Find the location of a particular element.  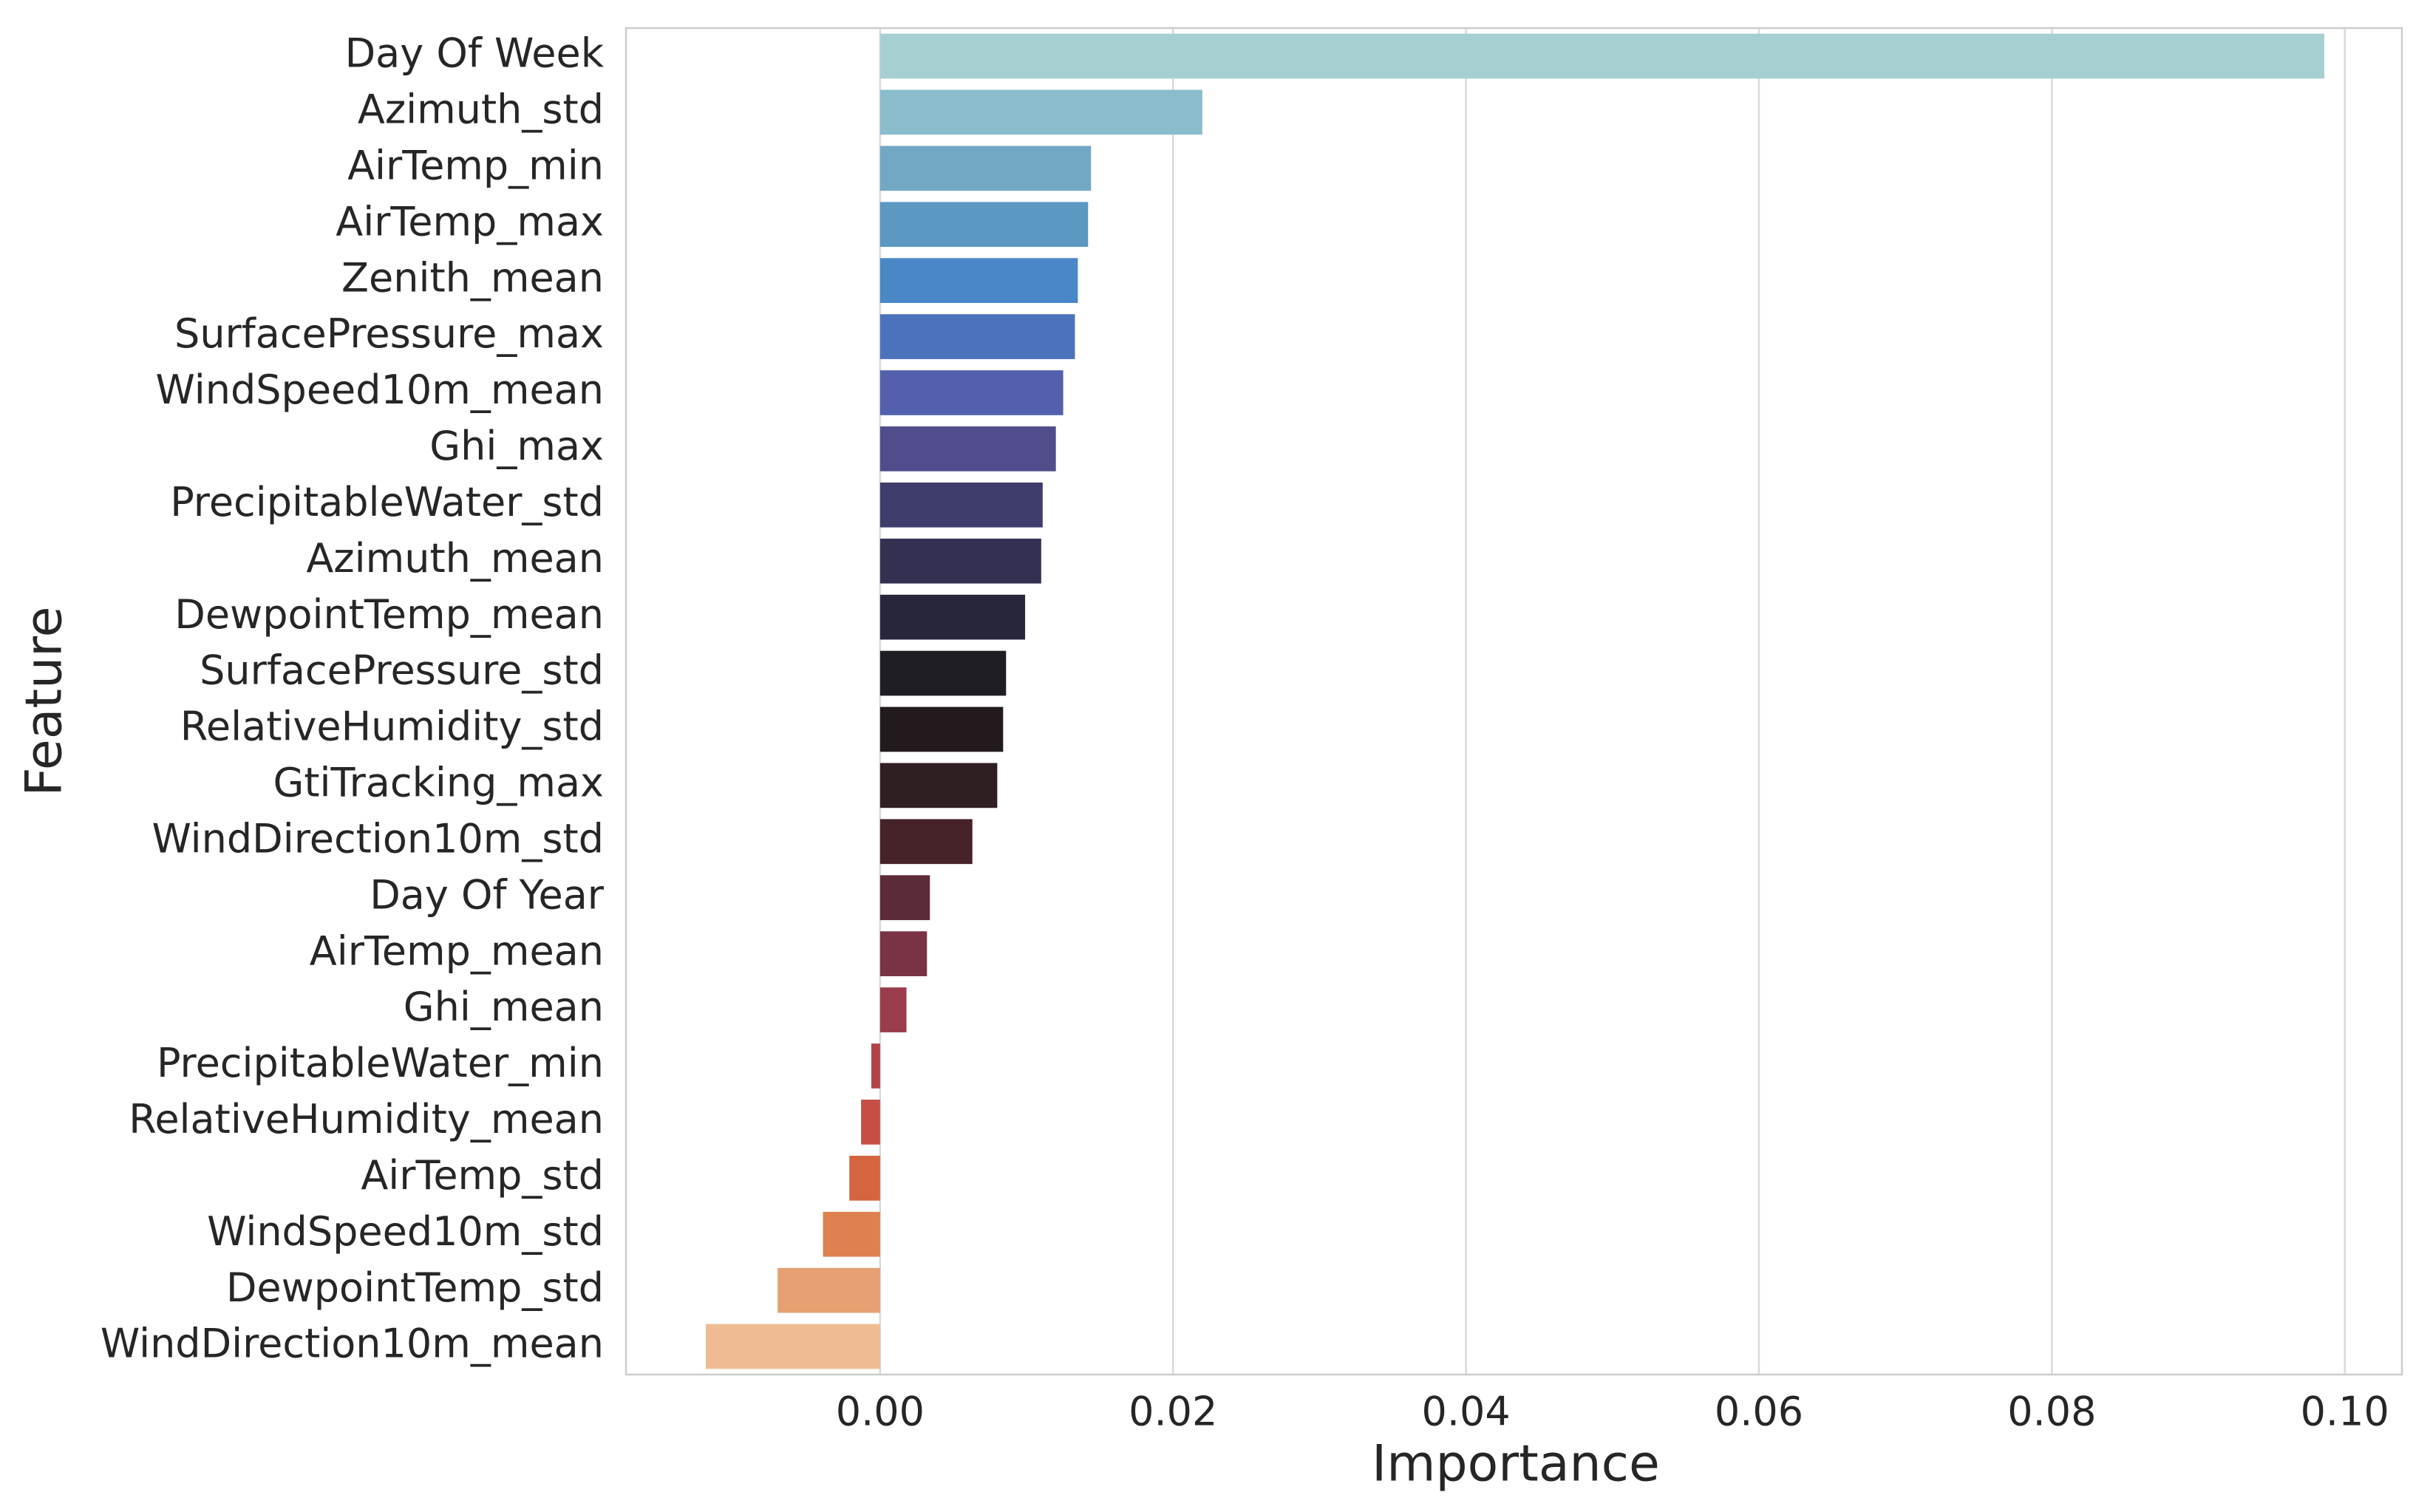

y-tick-label: SurfacePressure_max is located at coordinates (389, 333).